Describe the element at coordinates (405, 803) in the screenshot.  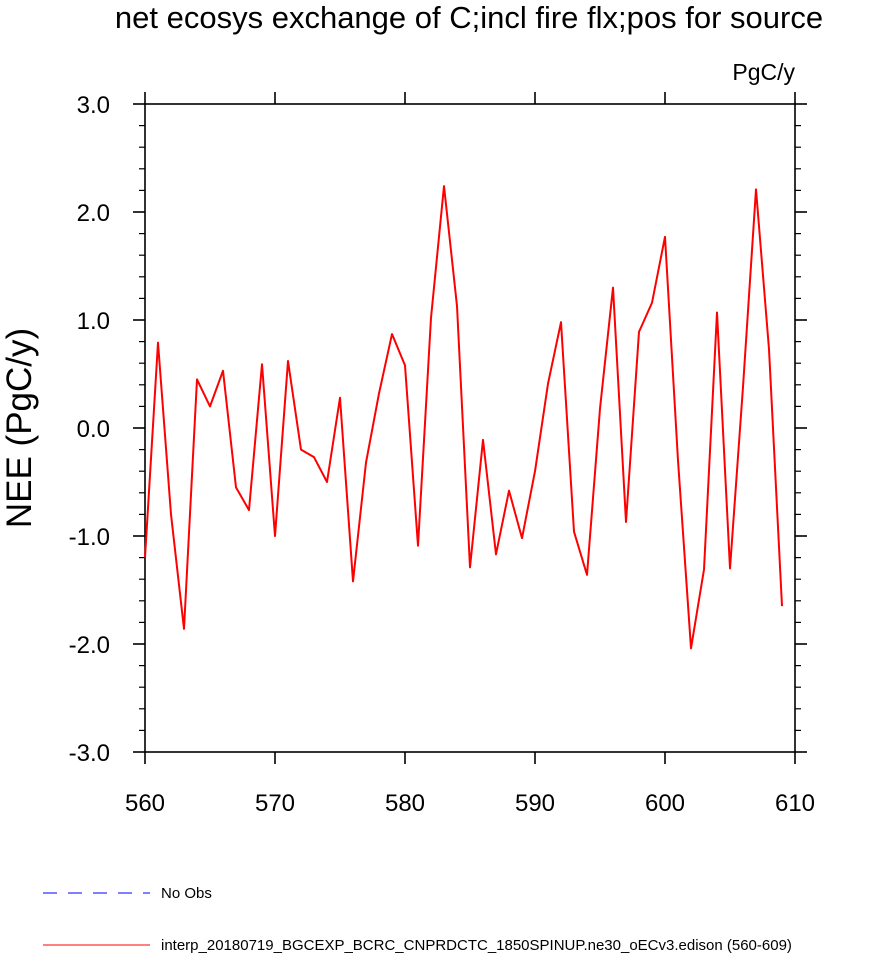
I see `x-tick-label: 580` at that location.